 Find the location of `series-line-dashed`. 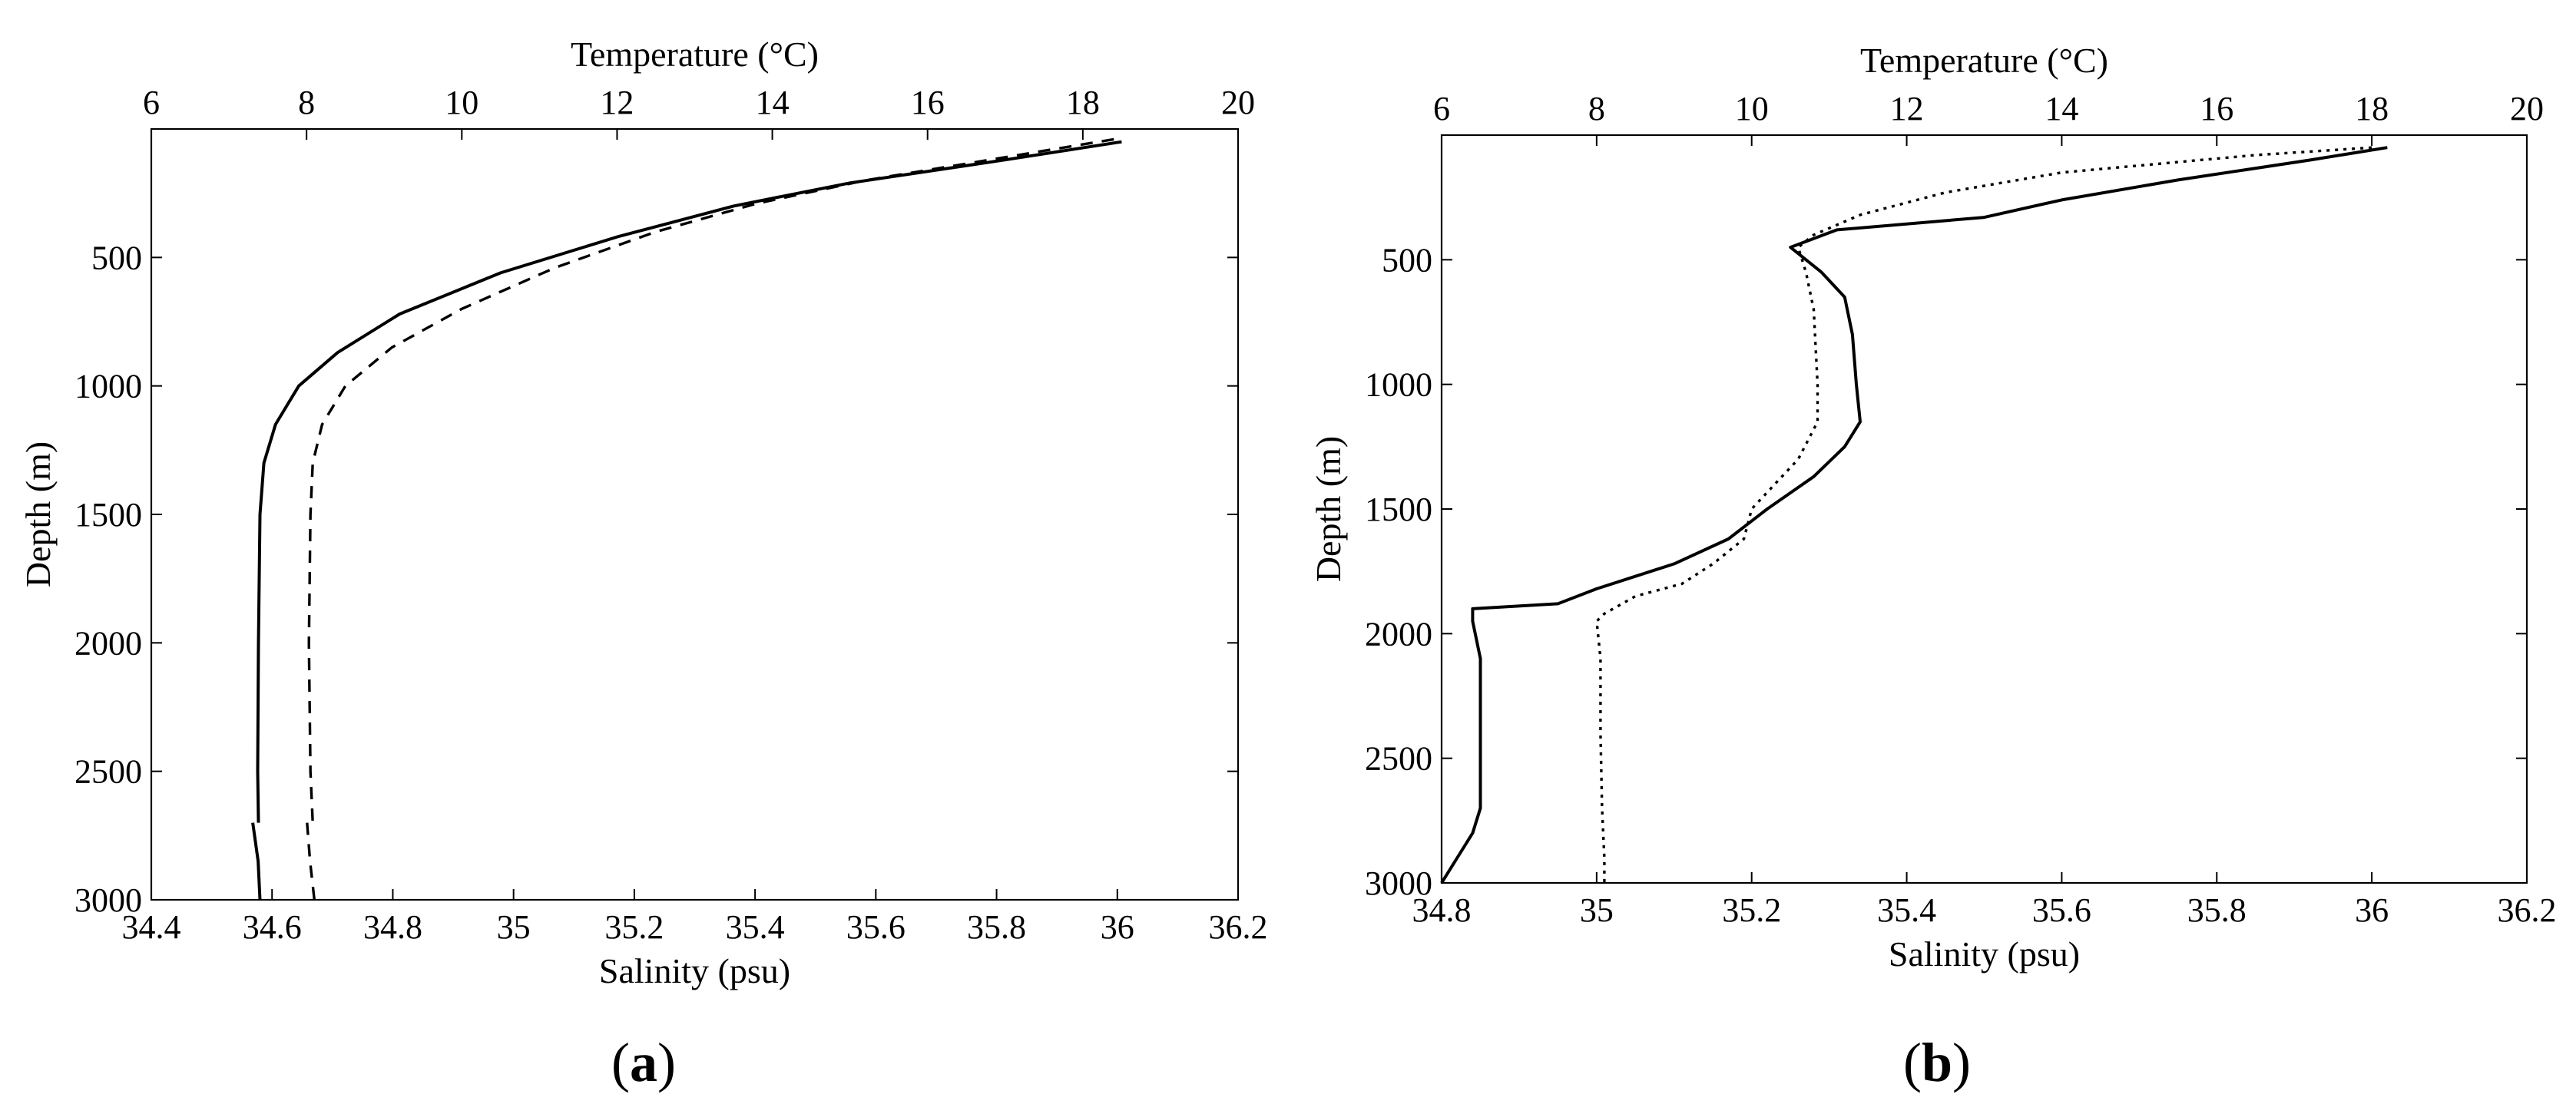

series-line-dashed is located at coordinates (311, 861).